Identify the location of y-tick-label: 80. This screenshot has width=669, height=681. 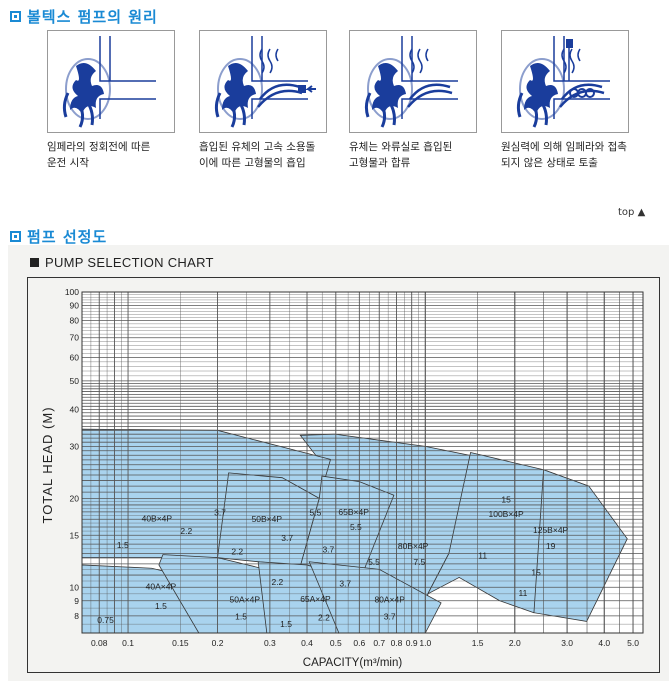
(75, 321).